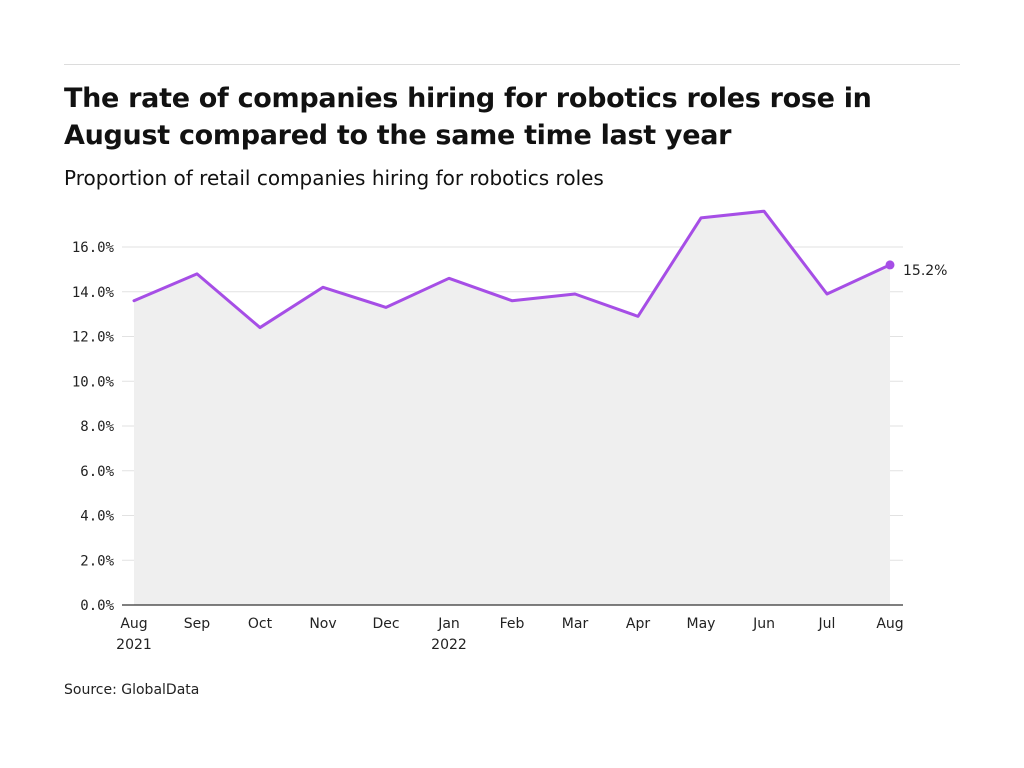  What do you see at coordinates (197, 624) in the screenshot?
I see `x-tick-label: Sep` at bounding box center [197, 624].